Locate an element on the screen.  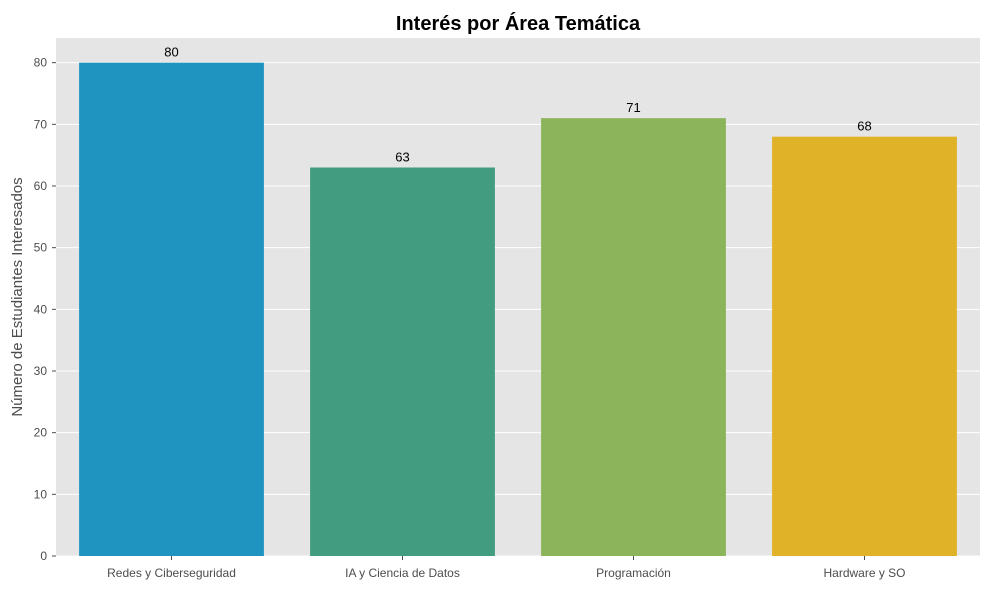
x-tick-label: IA y Ciencia de Datos is located at coordinates (402, 573).